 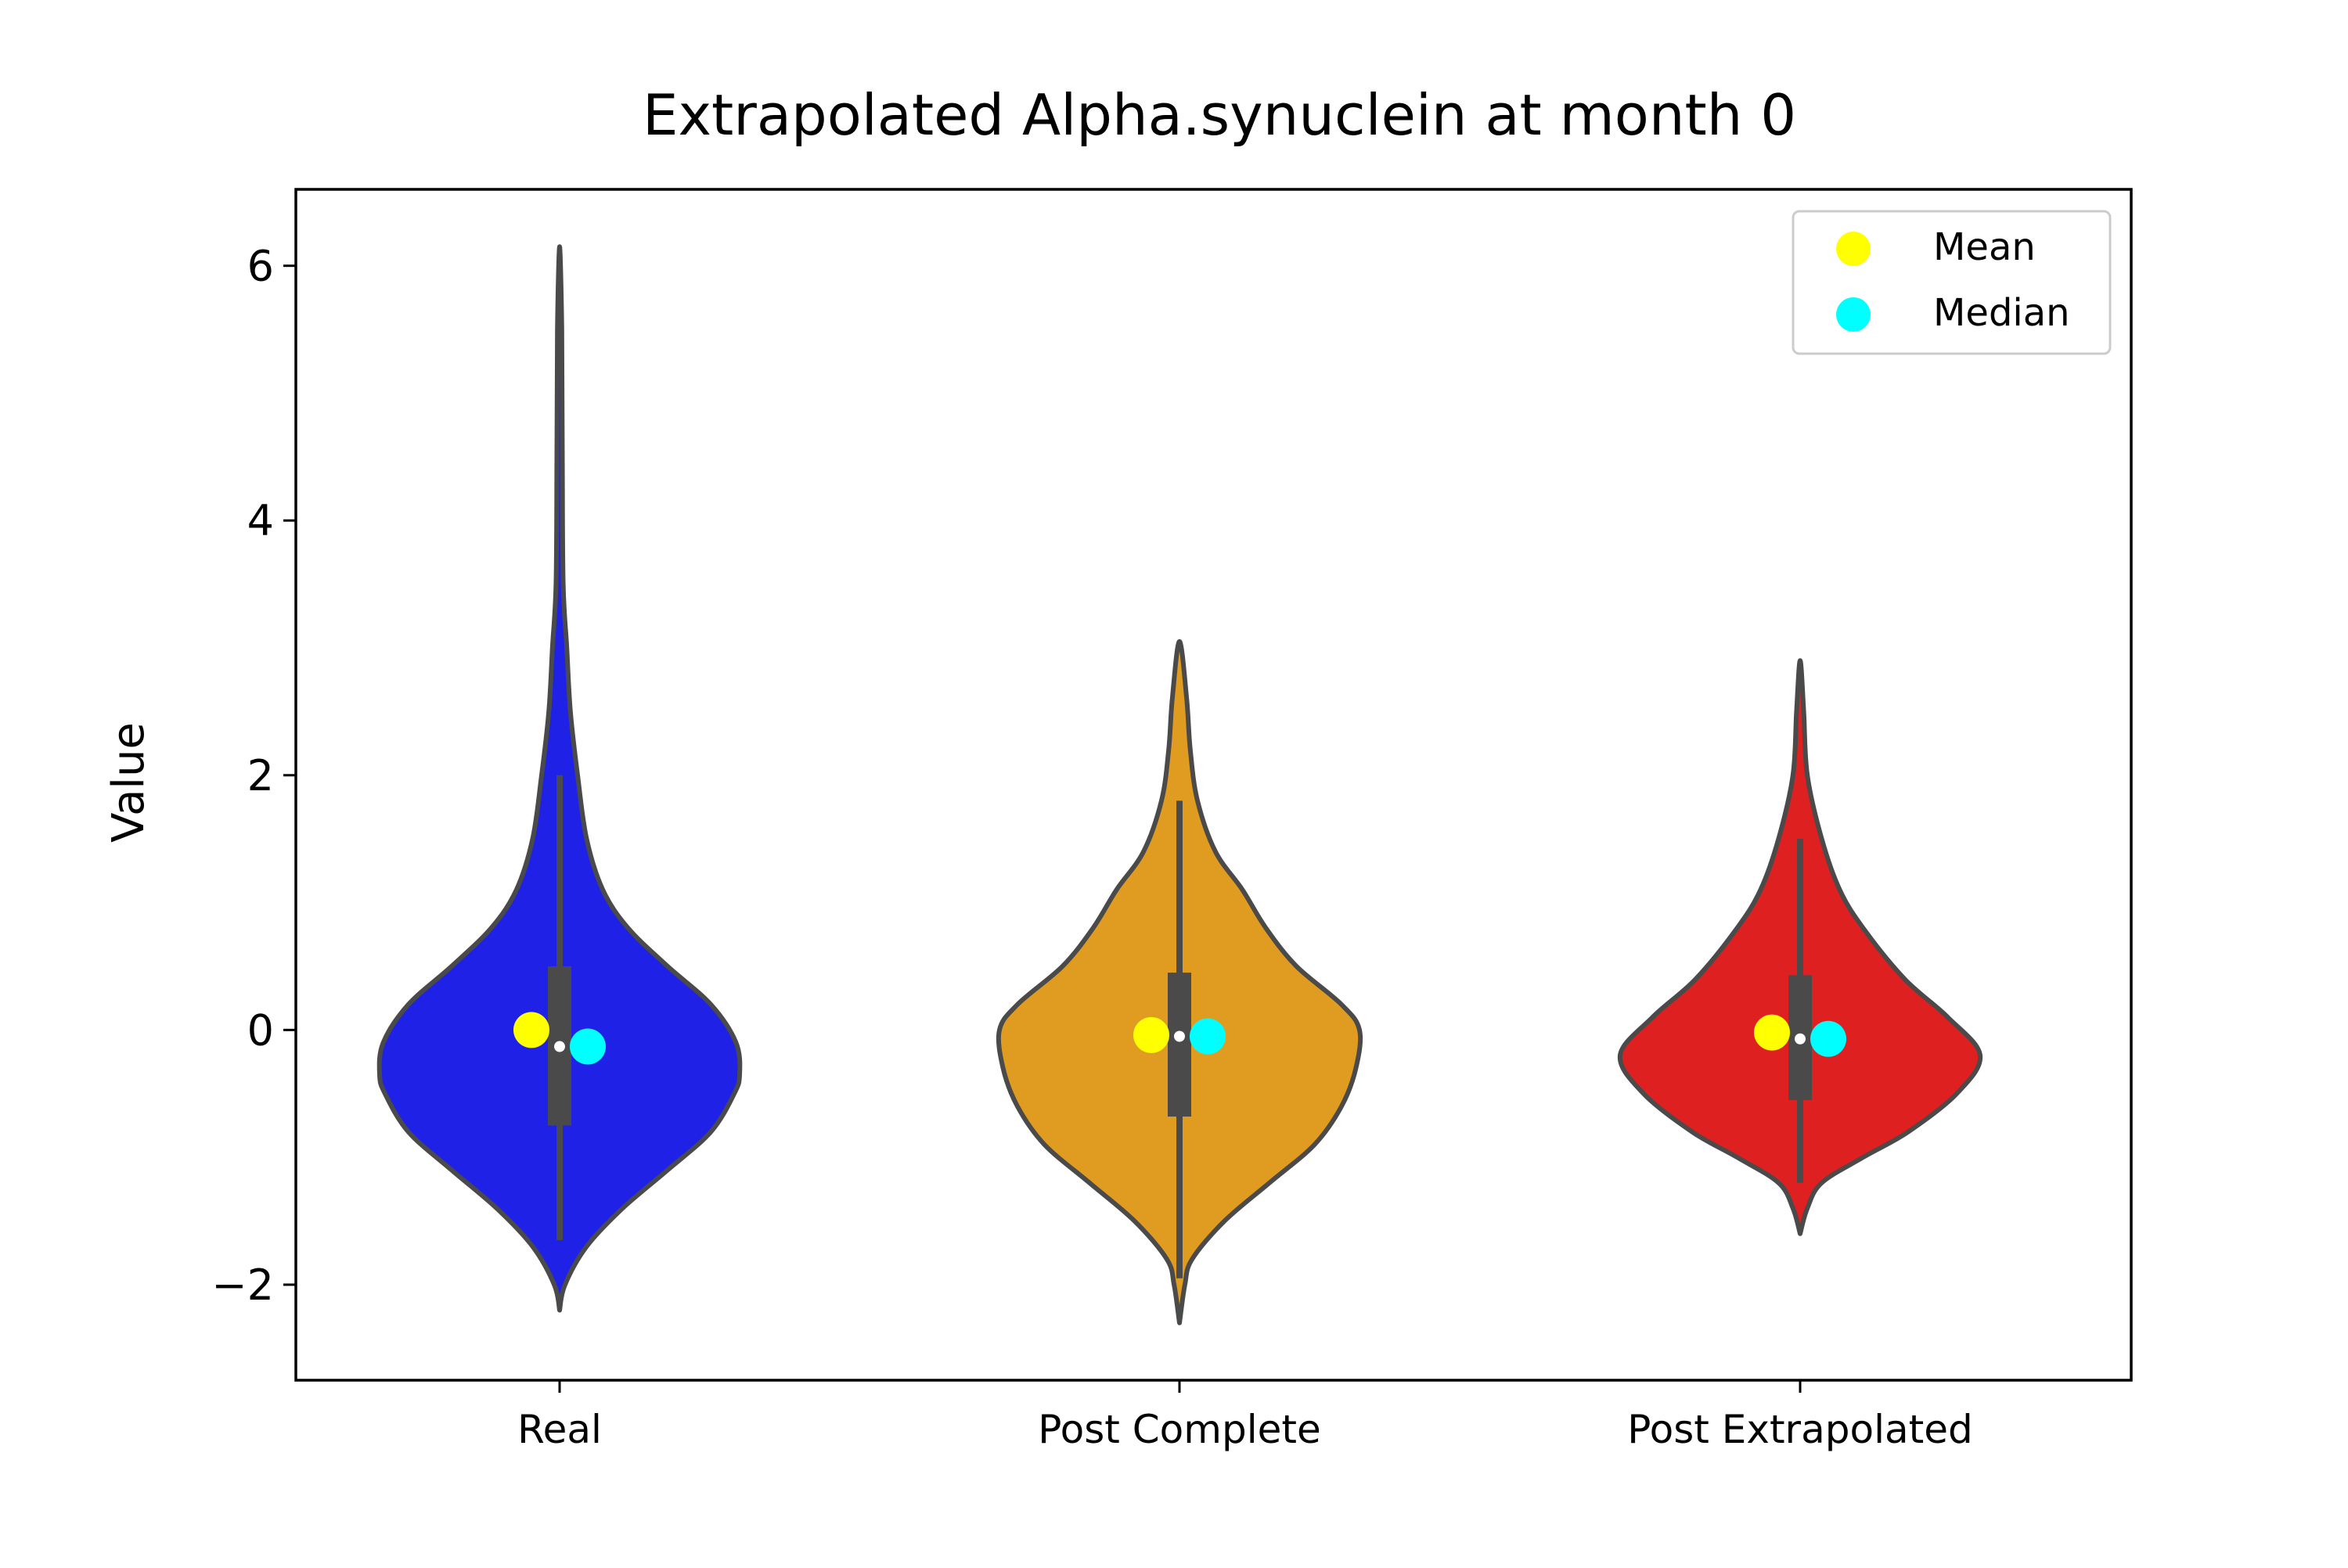 I want to click on legend-median-marker, so click(x=1854, y=315).